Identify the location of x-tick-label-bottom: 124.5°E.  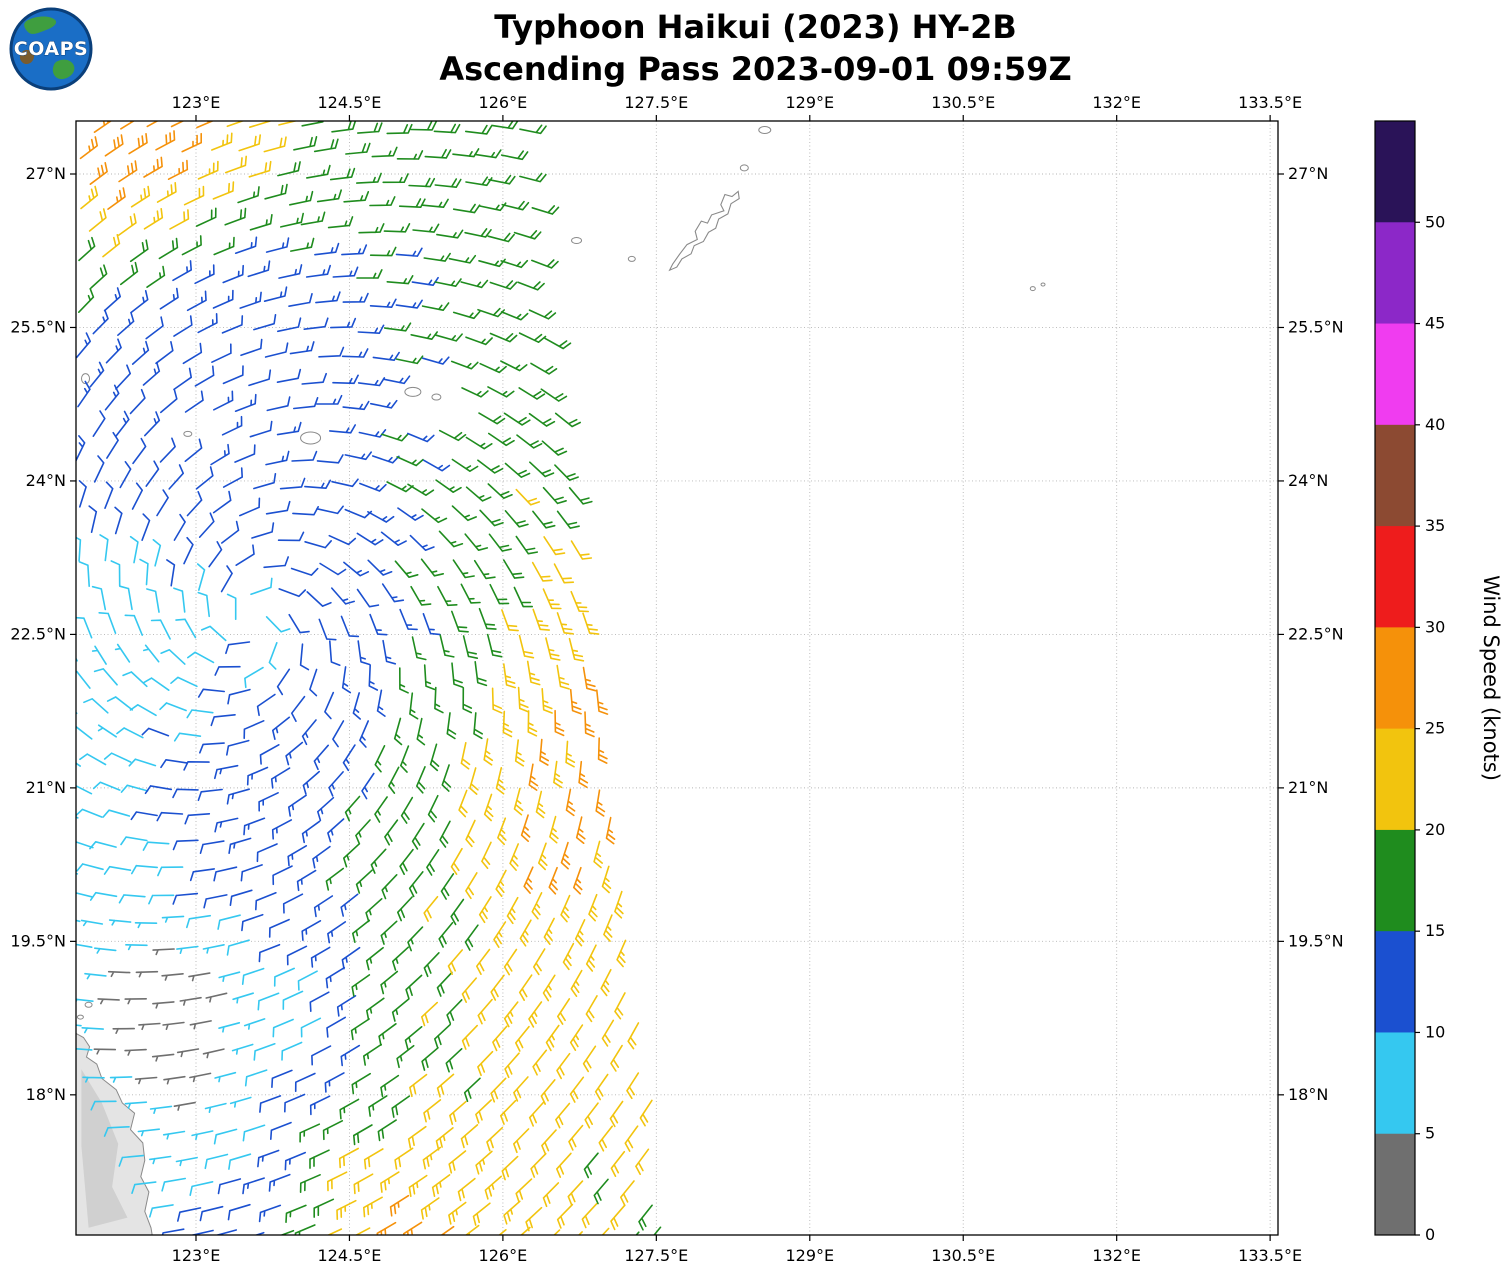
(349, 1255).